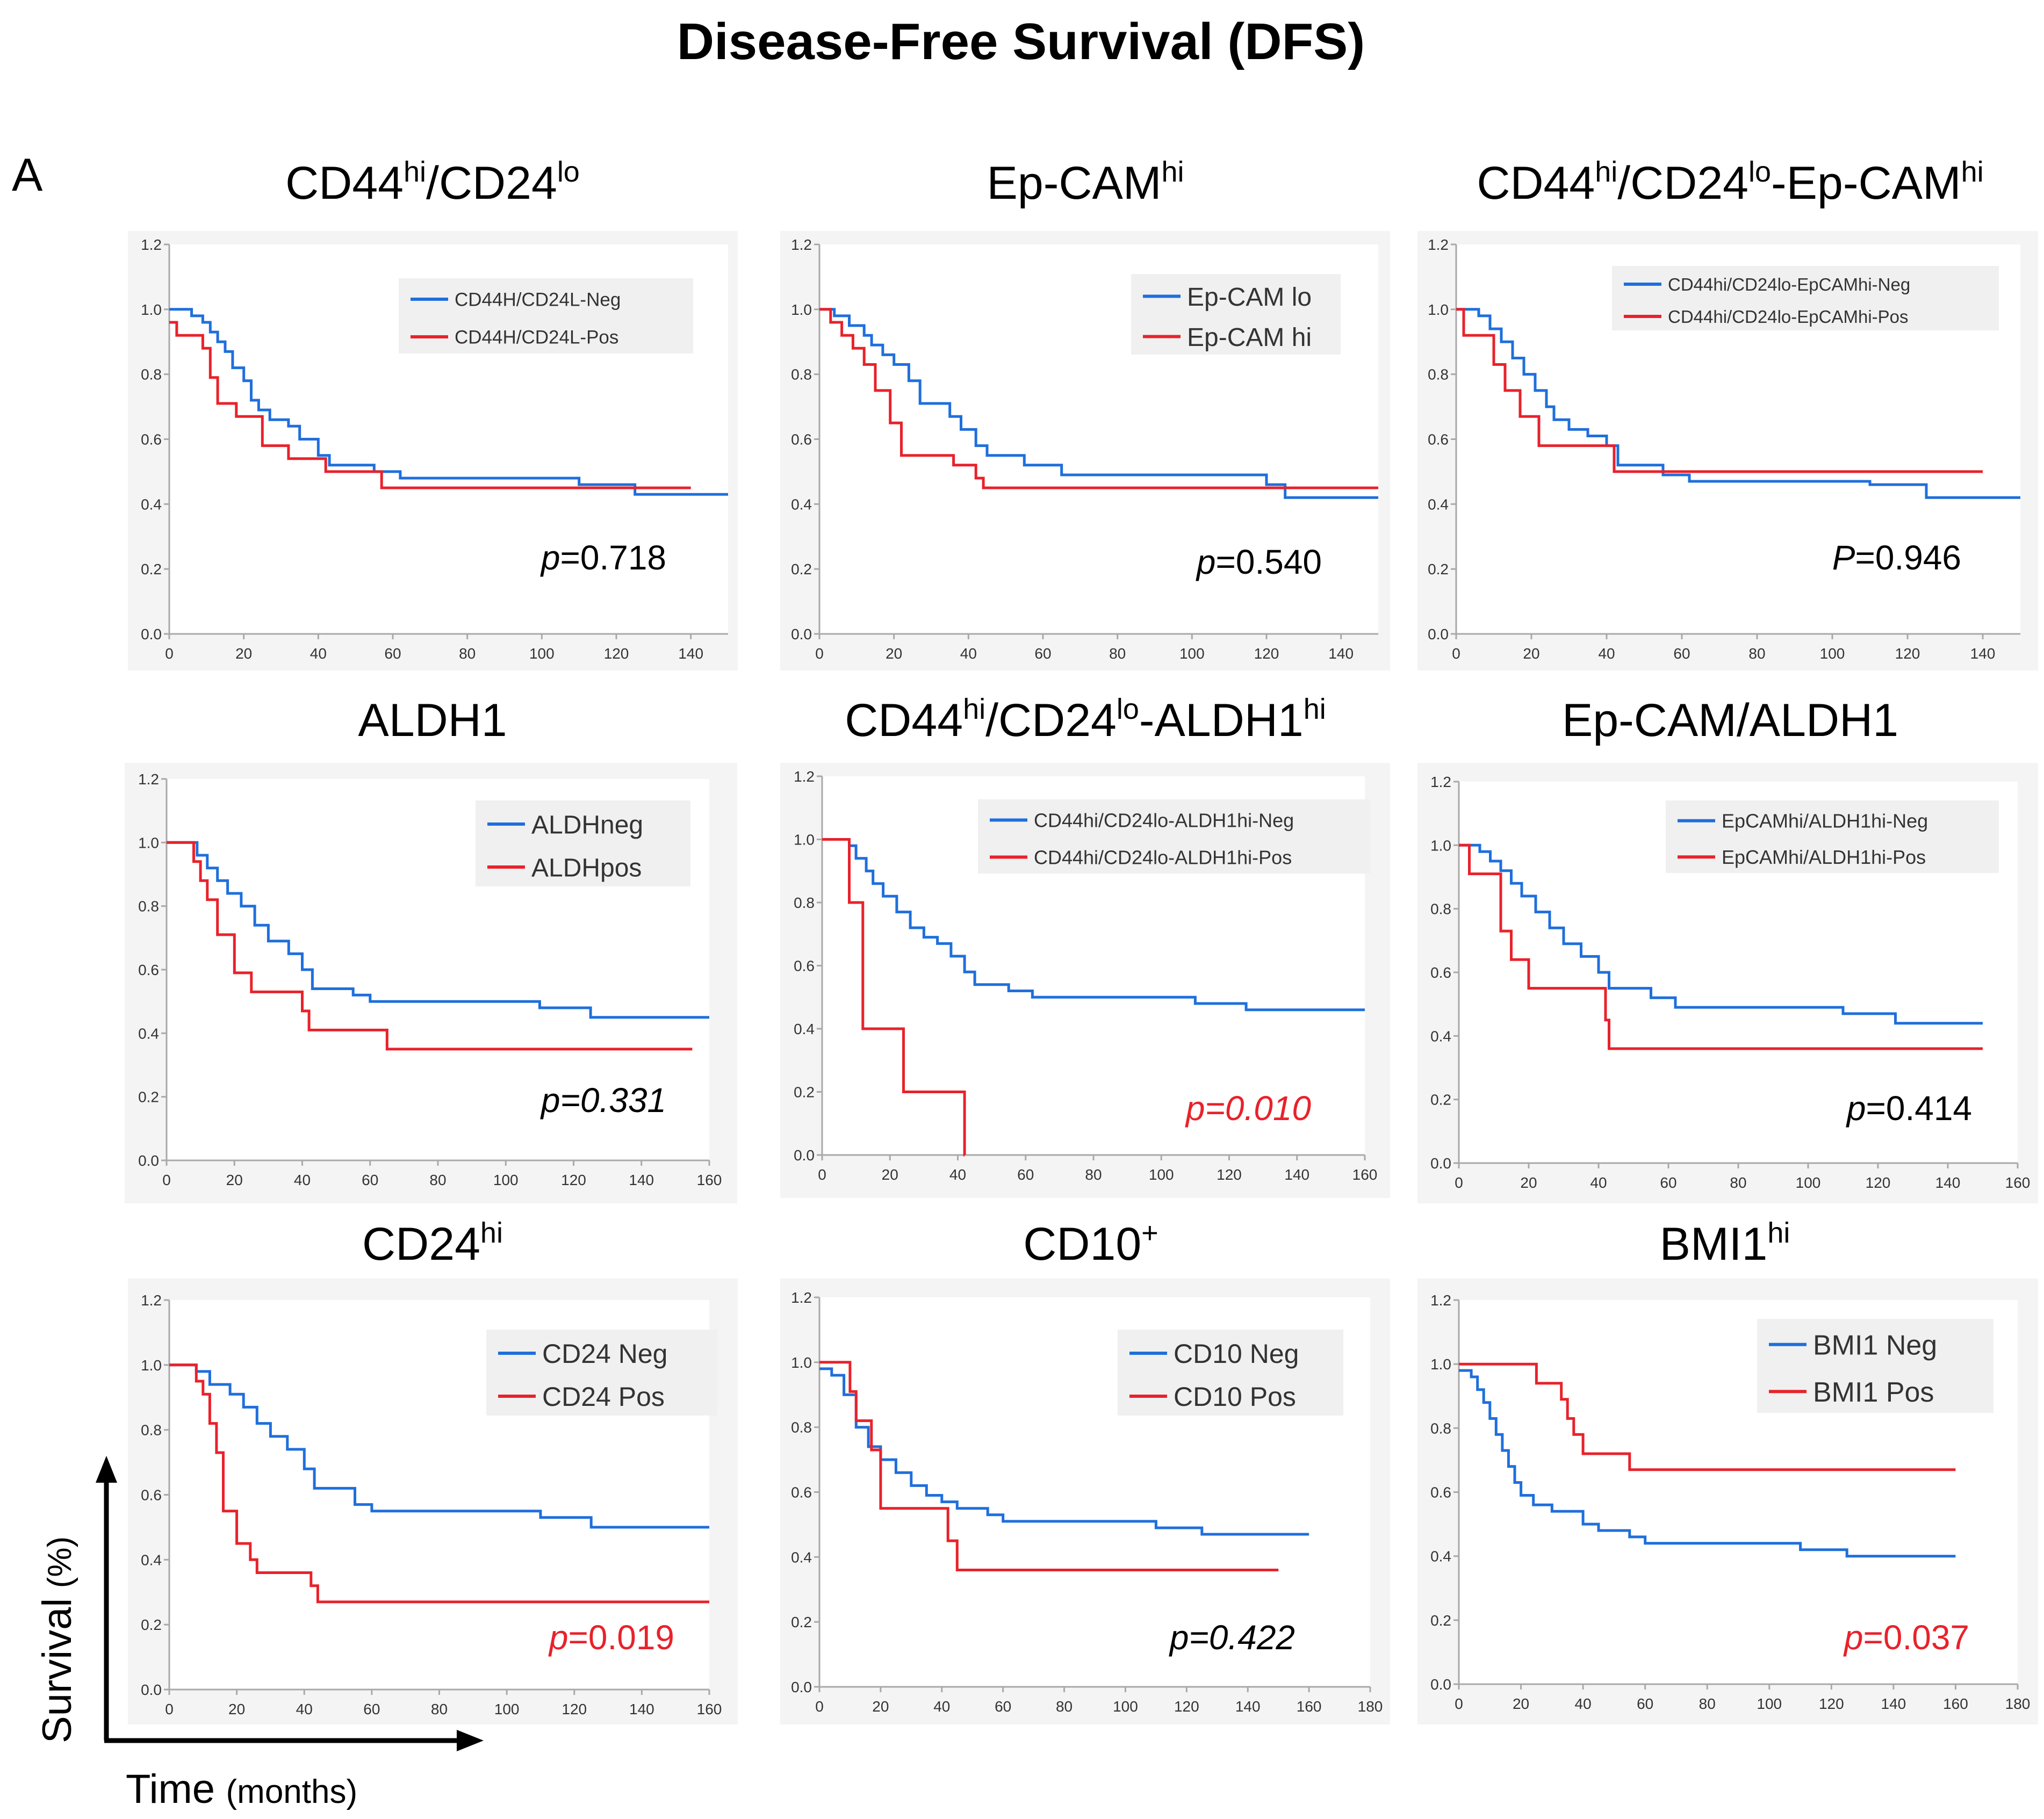 This screenshot has width=2044, height=1819. I want to click on p-value-number: =0.414, so click(1919, 1108).